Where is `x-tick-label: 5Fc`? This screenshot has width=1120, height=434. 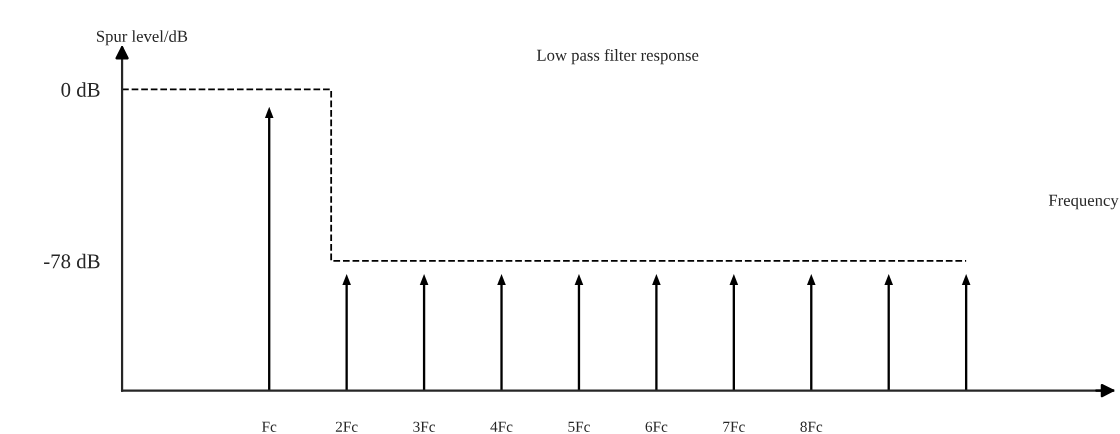
x-tick-label: 5Fc is located at coordinates (579, 426).